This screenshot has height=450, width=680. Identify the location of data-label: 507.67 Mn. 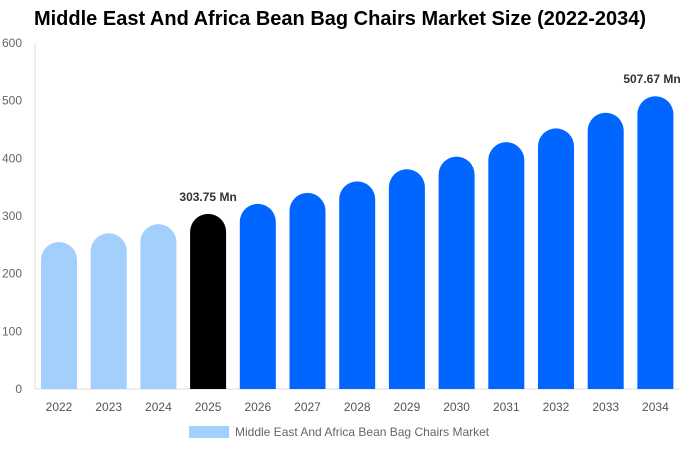
(651, 79).